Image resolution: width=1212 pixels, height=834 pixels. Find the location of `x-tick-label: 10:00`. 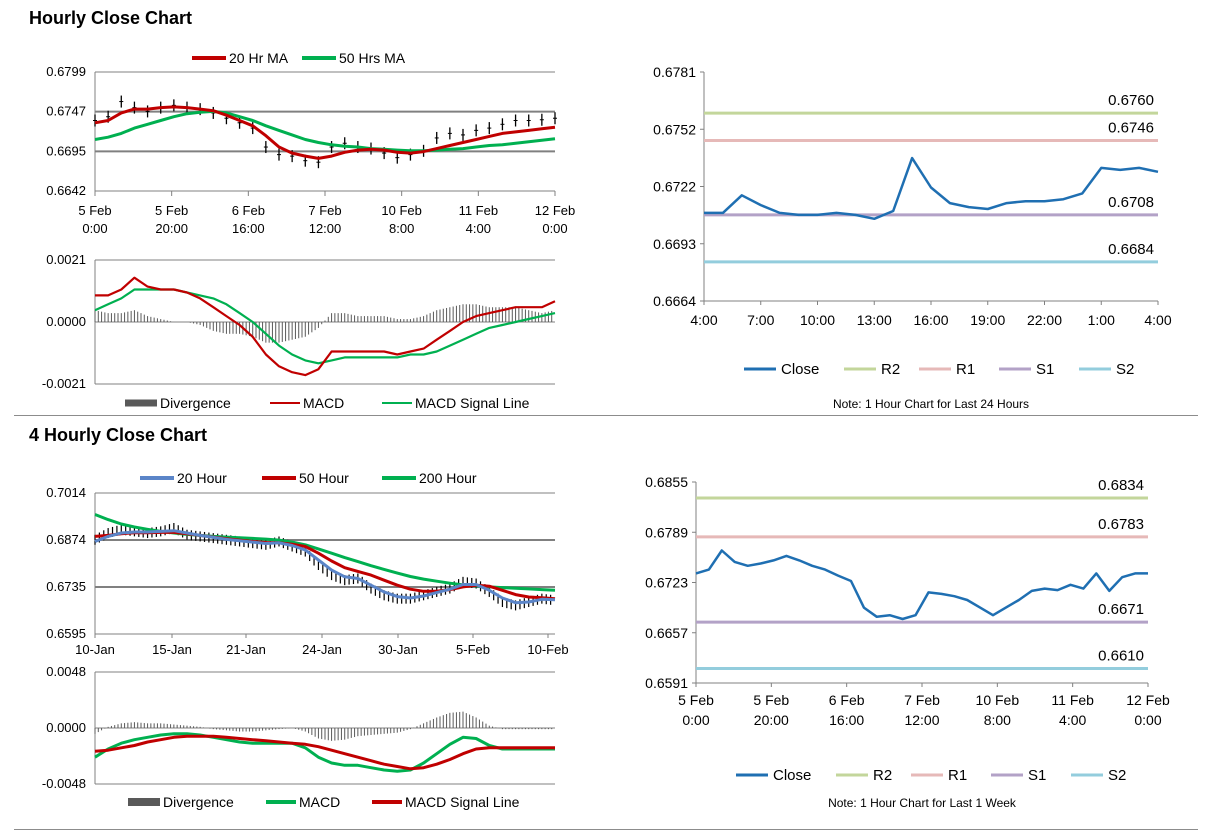

x-tick-label: 10:00 is located at coordinates (817, 320).